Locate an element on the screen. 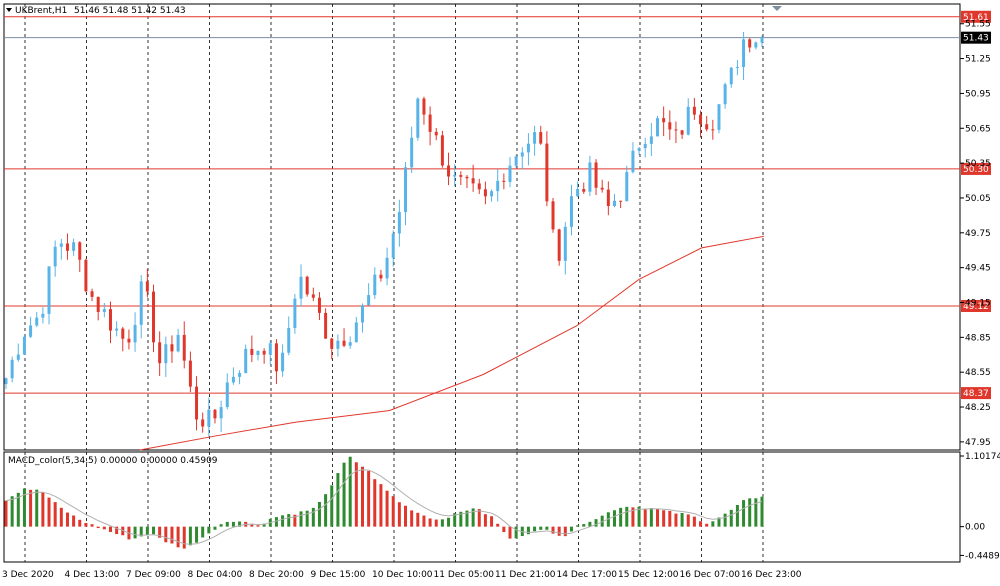  shift-marker-icon is located at coordinates (777, 8).